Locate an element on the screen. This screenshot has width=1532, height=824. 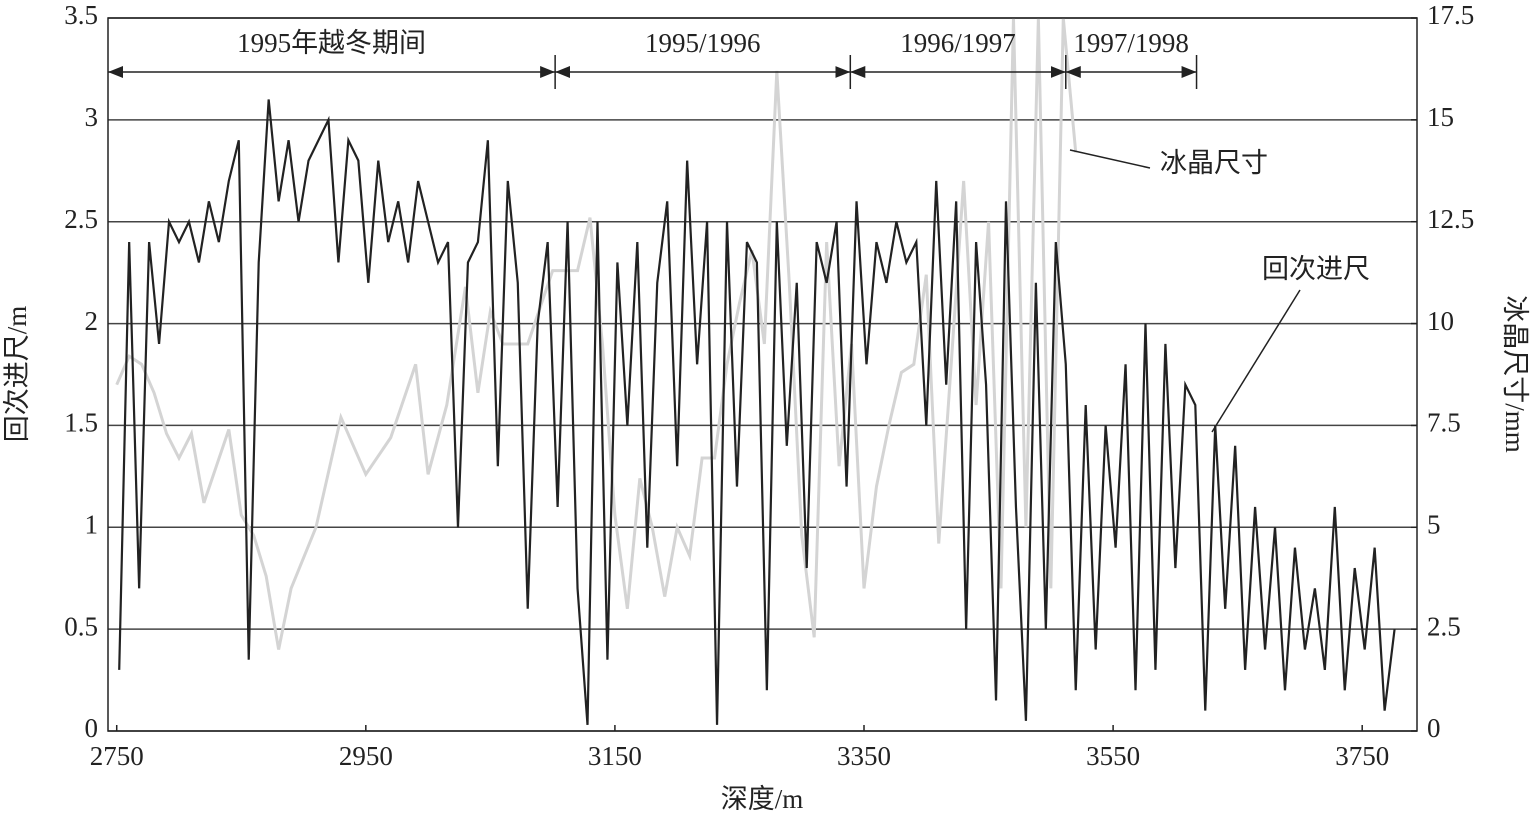
y2-tick-label: 0 is located at coordinates (1434, 728).